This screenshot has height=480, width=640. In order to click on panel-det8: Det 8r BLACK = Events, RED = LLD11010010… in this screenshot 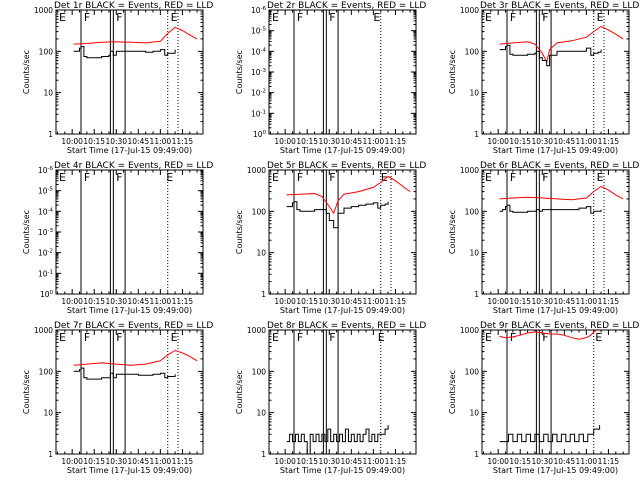, I will do `click(330, 398)`.